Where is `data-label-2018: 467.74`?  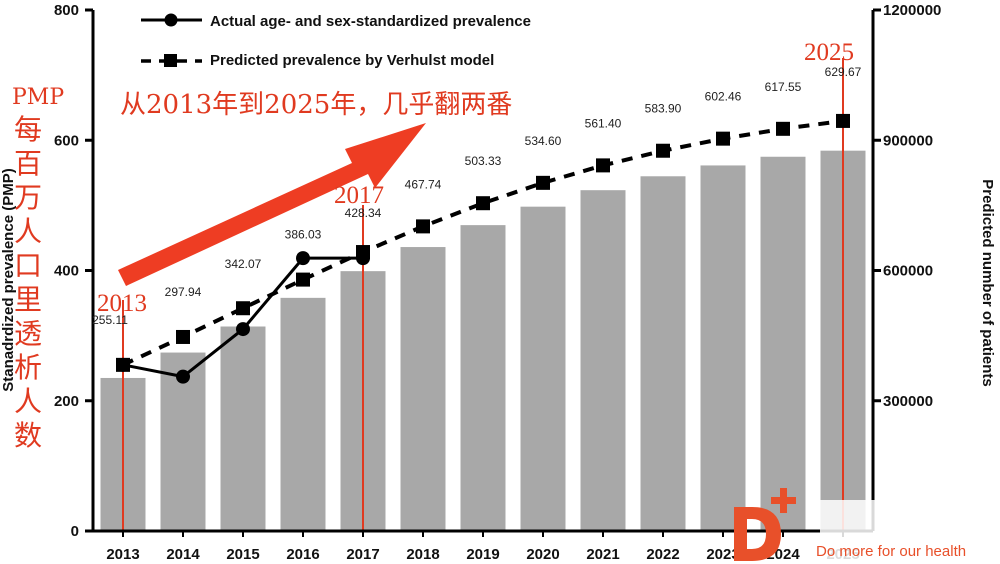 data-label-2018: 467.74 is located at coordinates (423, 184).